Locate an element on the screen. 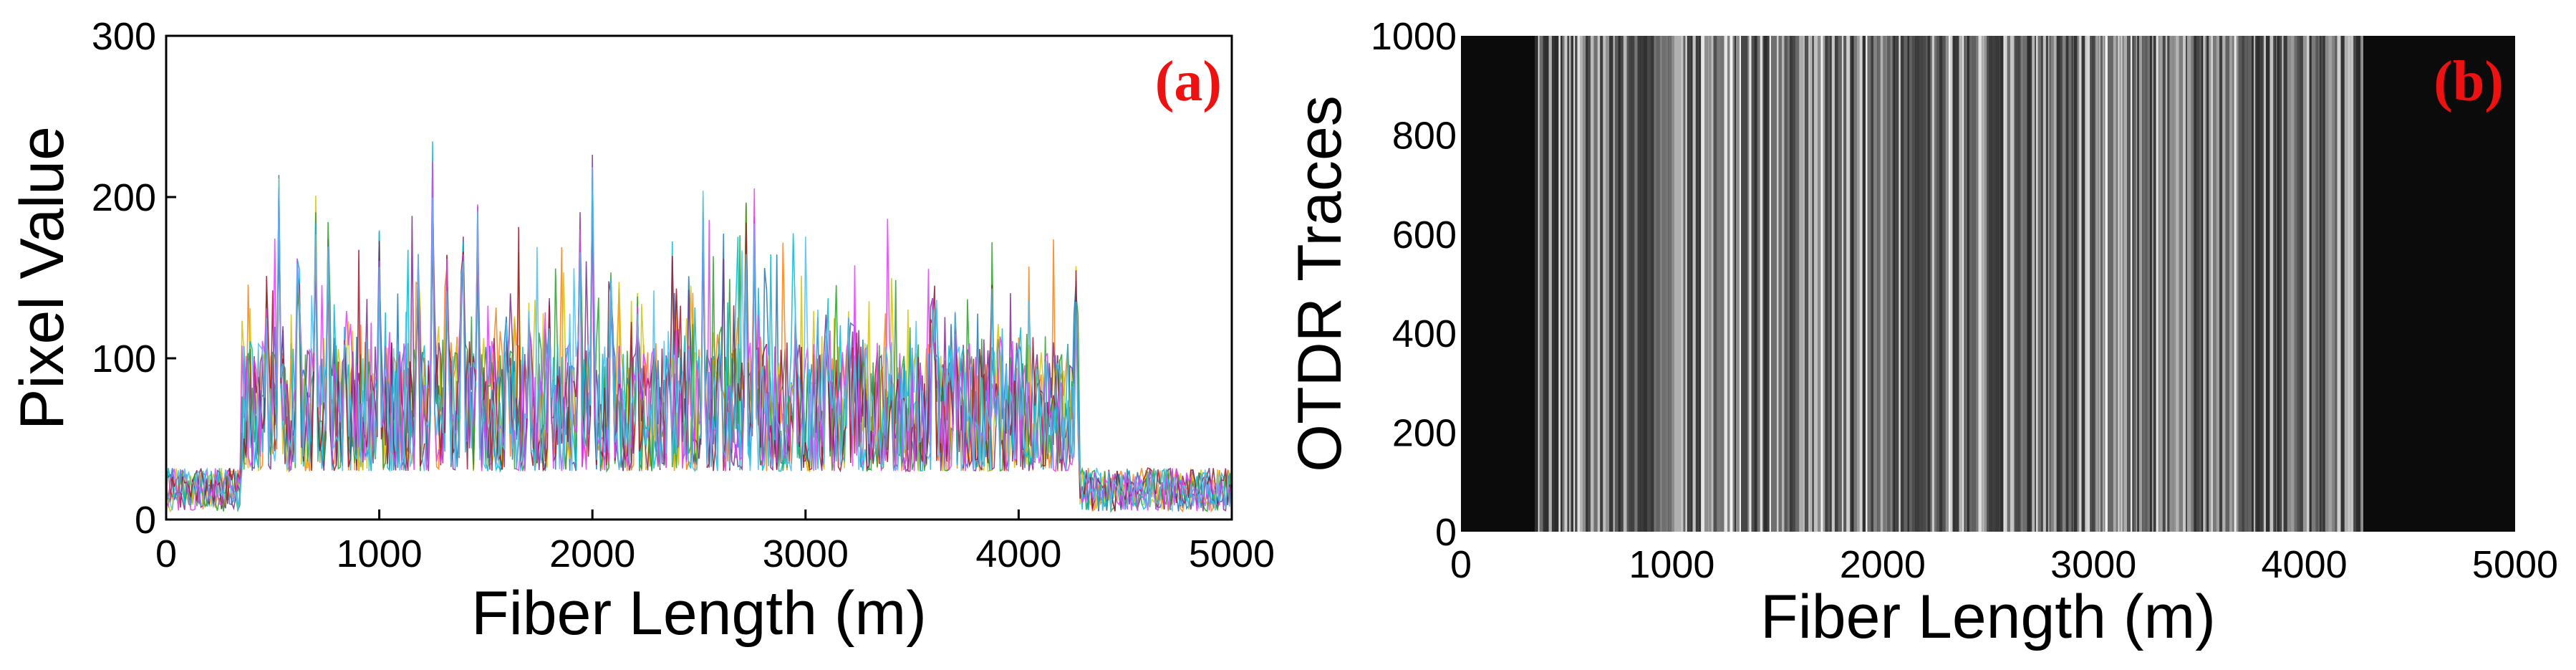 This screenshot has width=2576, height=670. panel-b-x-ticks: 0 1000 2000 3000 4000 5000 is located at coordinates (2004, 564).